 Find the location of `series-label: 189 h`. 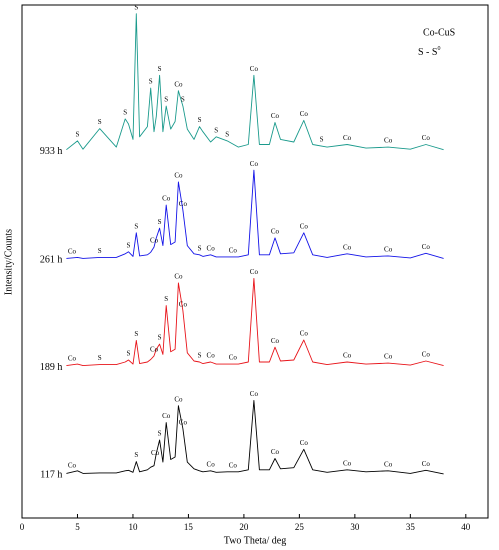

series-label: 189 h is located at coordinates (51, 367).